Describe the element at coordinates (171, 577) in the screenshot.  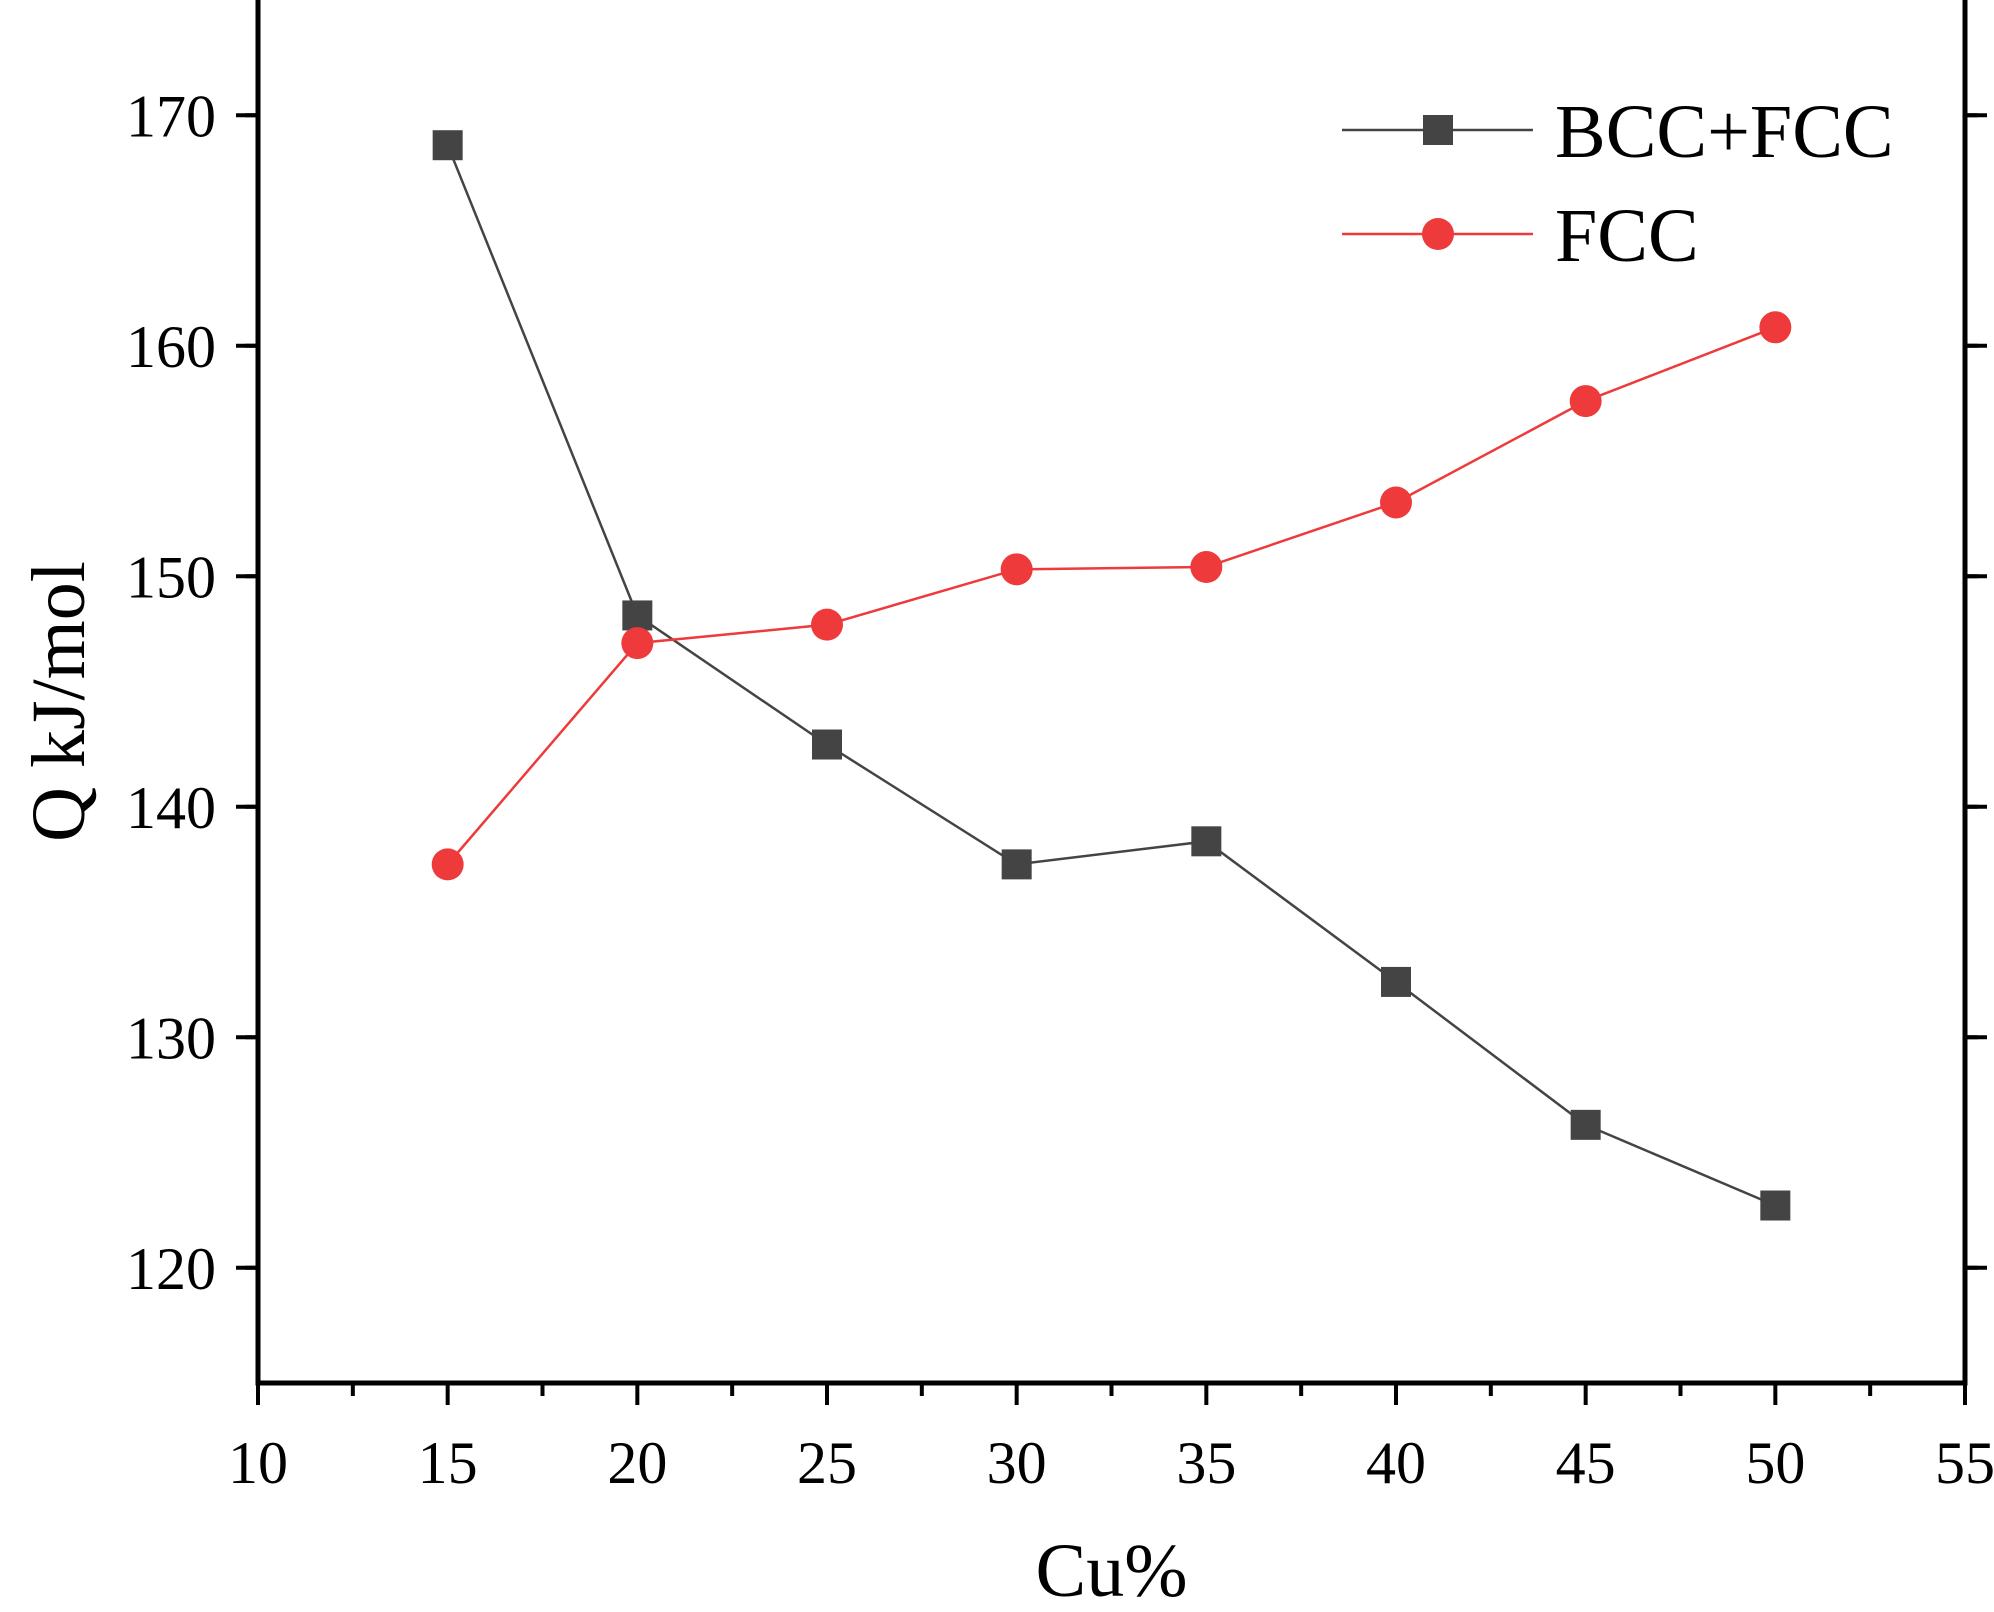
I see `y-tick-label: 150` at that location.